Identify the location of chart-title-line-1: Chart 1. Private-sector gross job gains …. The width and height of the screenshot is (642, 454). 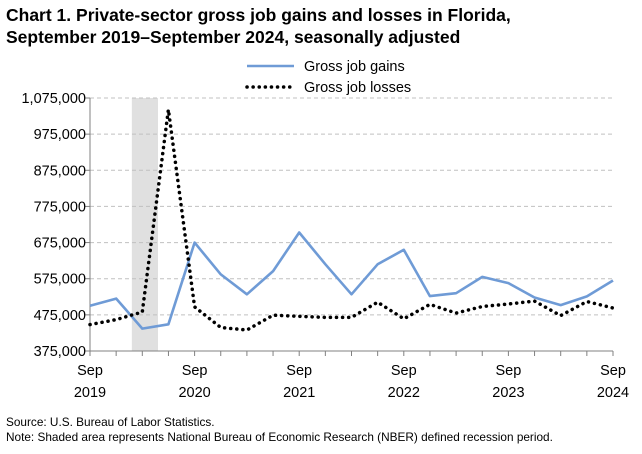
(258, 15).